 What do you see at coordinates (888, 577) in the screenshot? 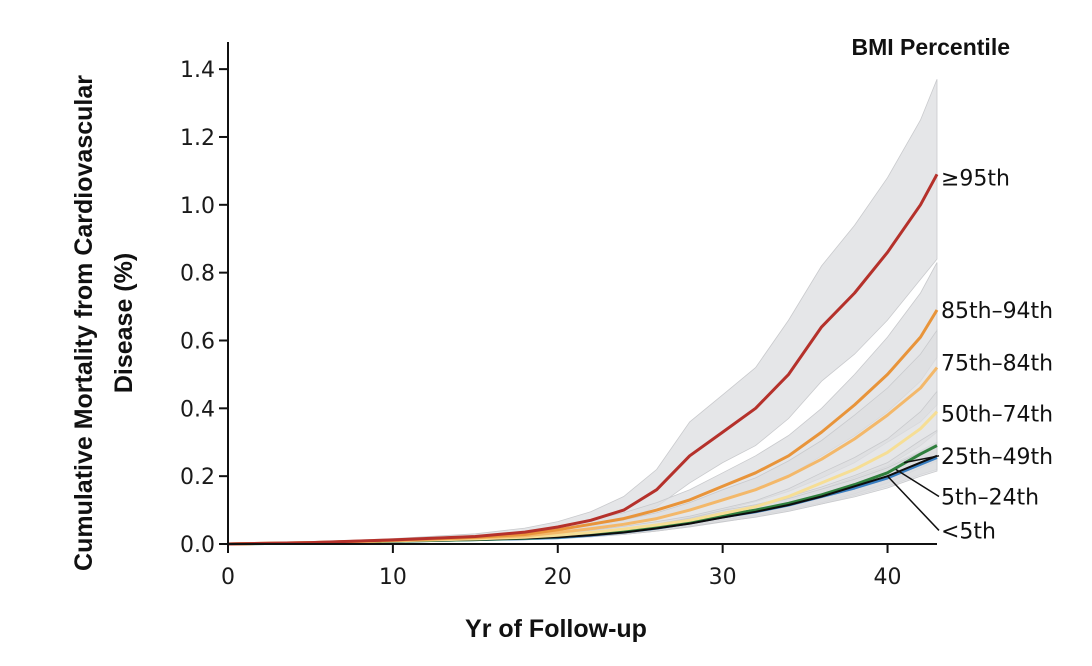
I see `x-tick-label: 40` at bounding box center [888, 577].